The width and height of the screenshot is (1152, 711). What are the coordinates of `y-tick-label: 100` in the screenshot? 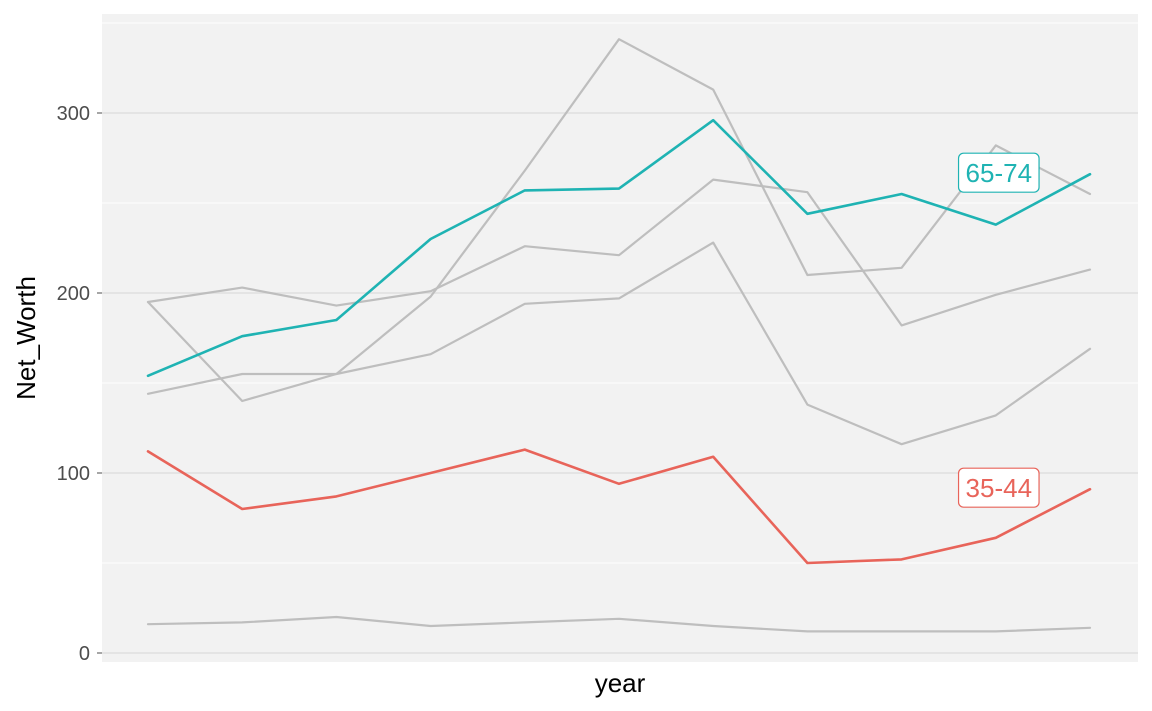 It's located at (73, 474).